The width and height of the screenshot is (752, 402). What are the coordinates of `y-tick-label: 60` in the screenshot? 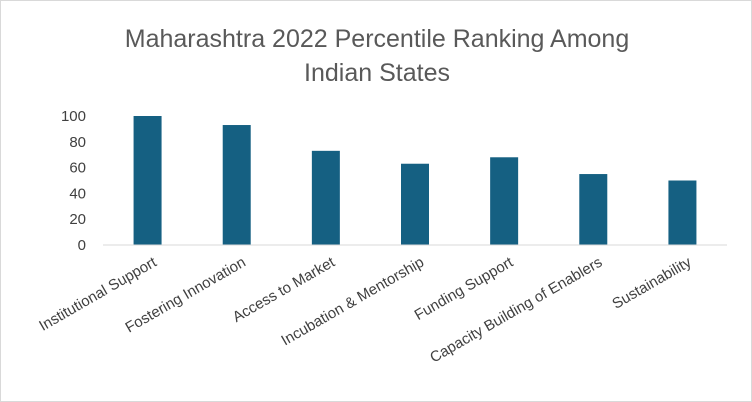 It's located at (77, 168).